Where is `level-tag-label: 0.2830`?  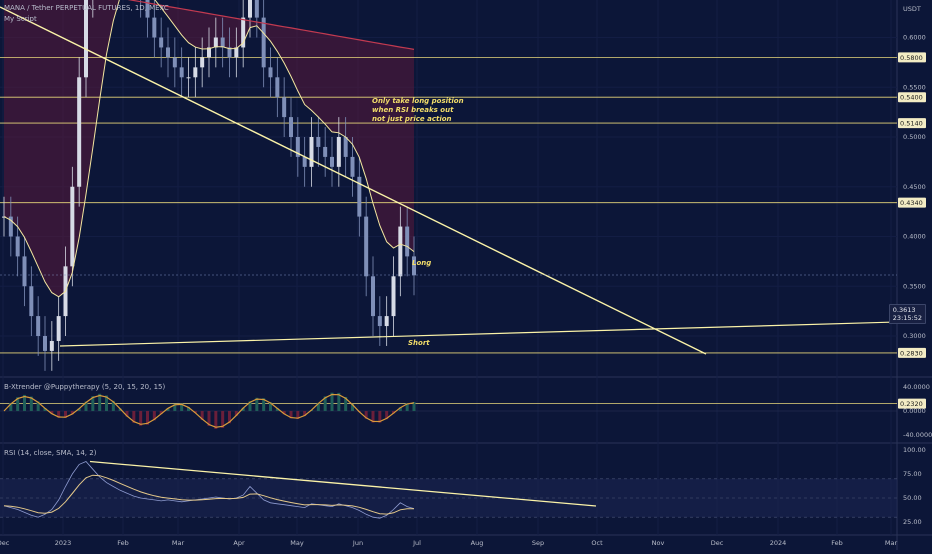
level-tag-label: 0.2830 is located at coordinates (911, 353).